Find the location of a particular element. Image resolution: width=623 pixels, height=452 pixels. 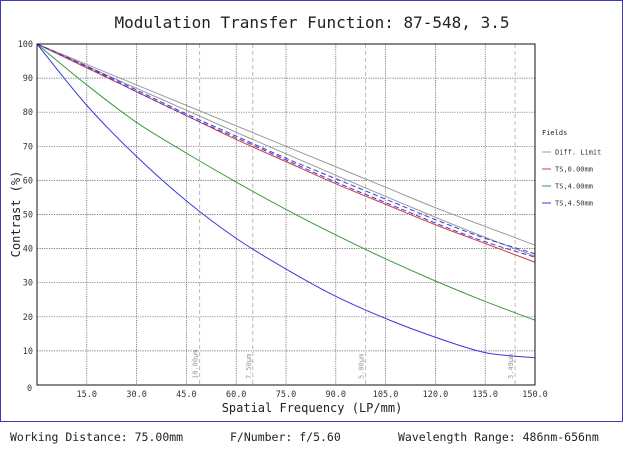

legend-title: Fields is located at coordinates (554, 133).